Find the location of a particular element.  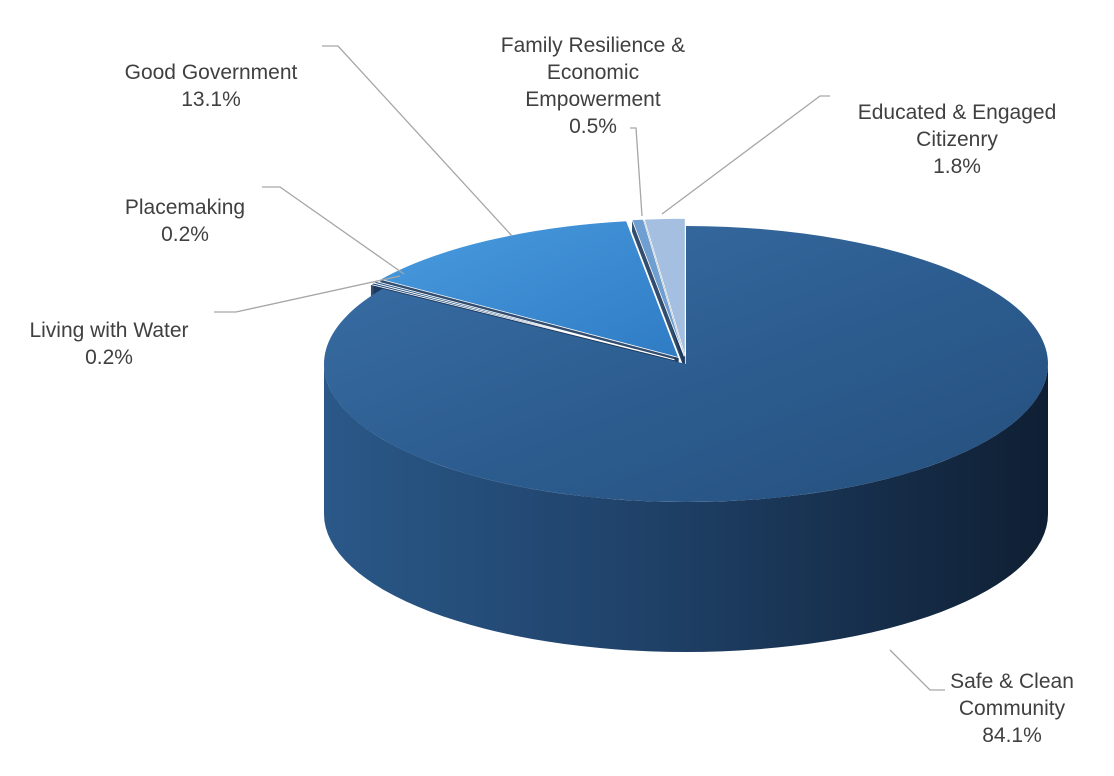

label-family-resilience-pct: 0.5% is located at coordinates (593, 126).